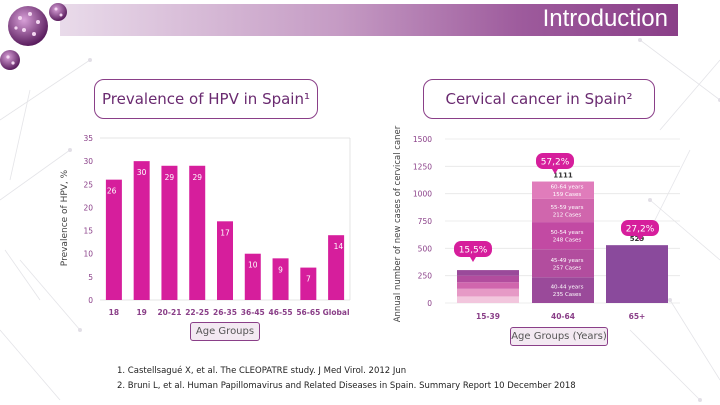  Describe the element at coordinates (88, 138) in the screenshot. I see `left-y-tick-label: 35` at that location.